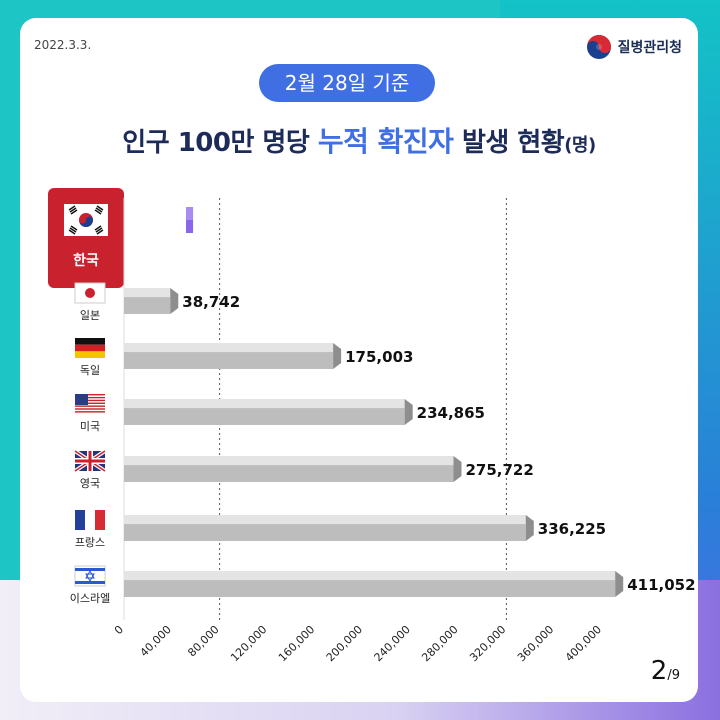 The width and height of the screenshot is (720, 720). What do you see at coordinates (673, 675) in the screenshot?
I see `page-total: /9` at bounding box center [673, 675].